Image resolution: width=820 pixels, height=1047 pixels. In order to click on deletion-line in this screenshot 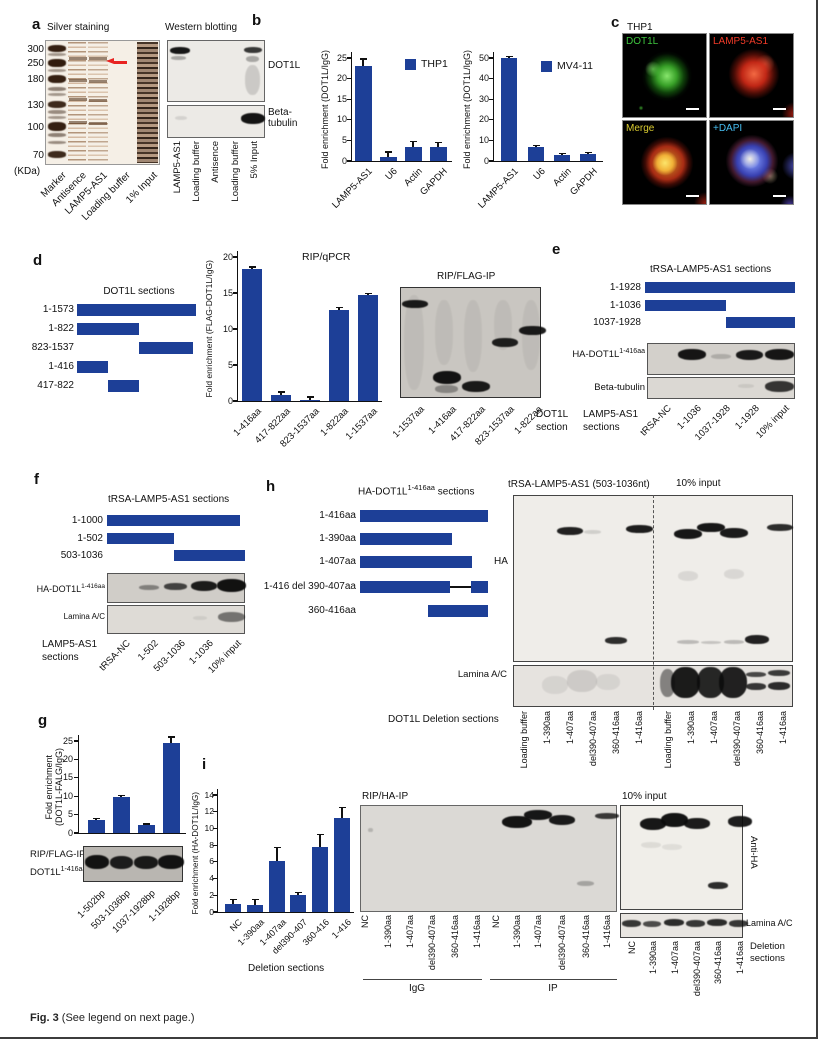, I will do `click(460, 587)`.